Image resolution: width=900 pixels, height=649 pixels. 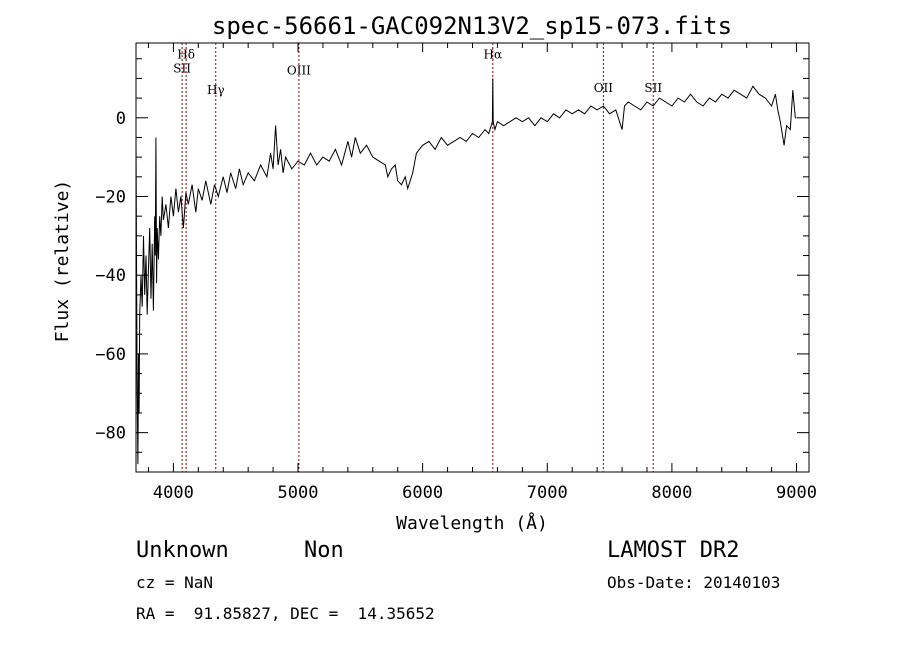 What do you see at coordinates (285, 613) in the screenshot?
I see `coordinates: RA = 91.85827, DEC = 14.35652` at bounding box center [285, 613].